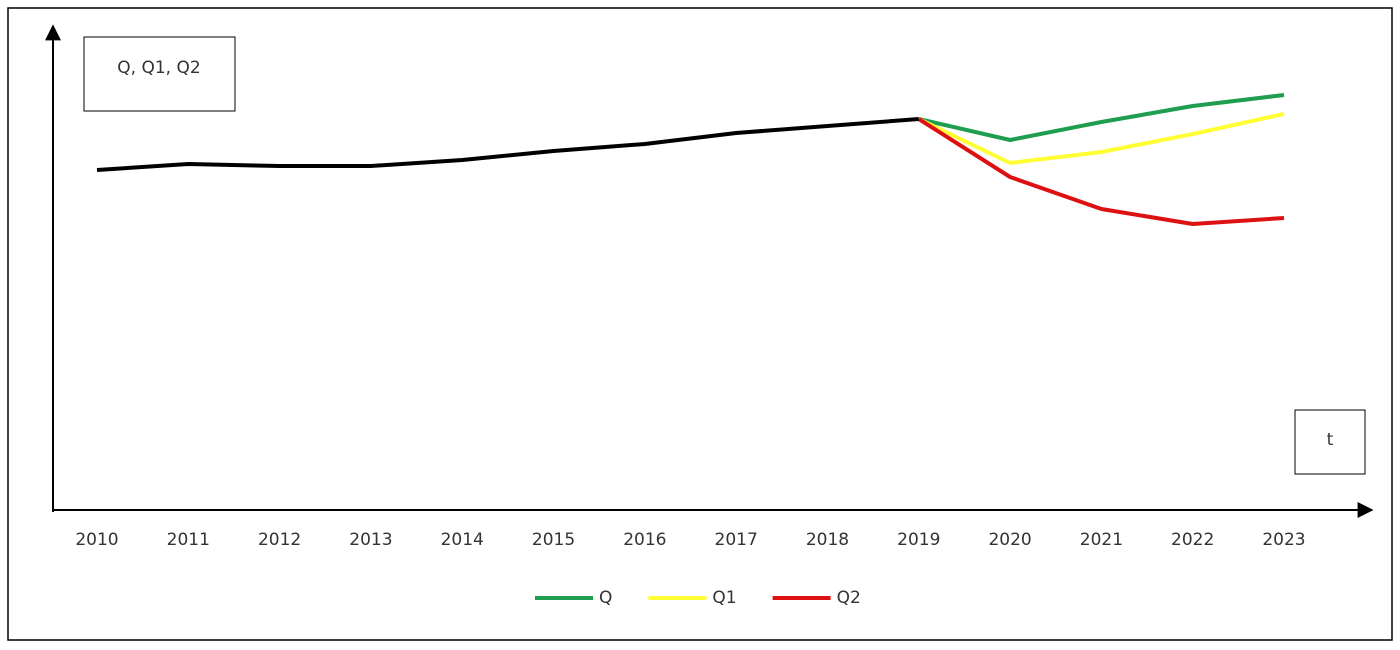 The height and width of the screenshot is (650, 1400). I want to click on legend-label: Q2, so click(849, 598).